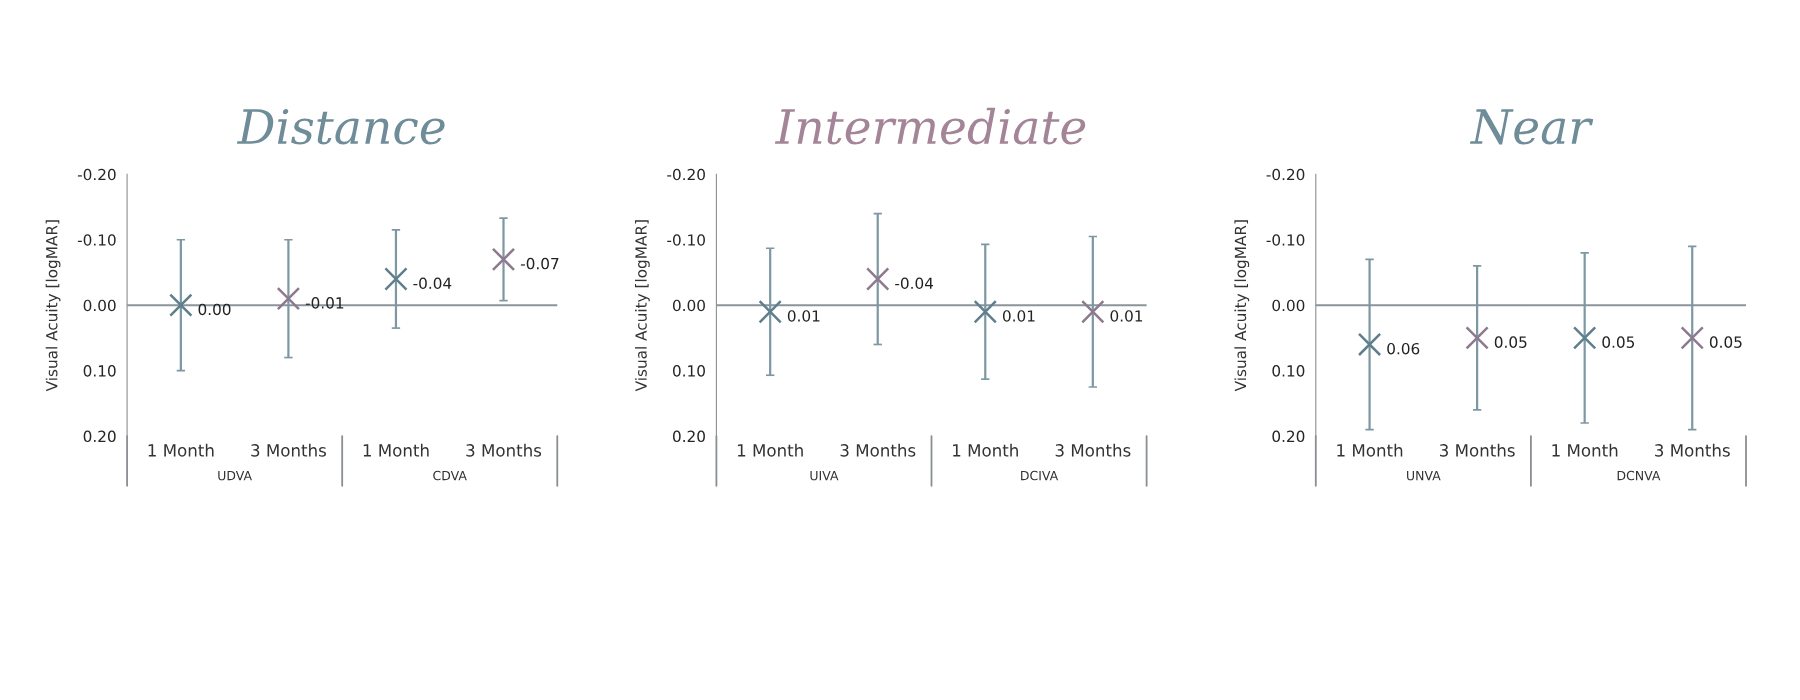  Describe the element at coordinates (1639, 475) in the screenshot. I see `text: DCNVA` at that location.